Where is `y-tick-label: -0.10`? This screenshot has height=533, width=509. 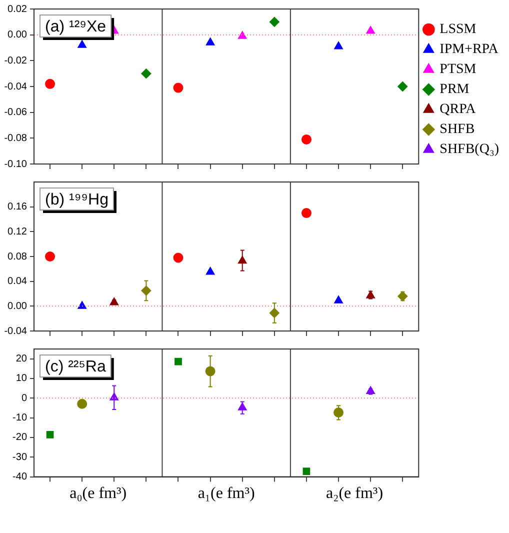 y-tick-label: -0.10 is located at coordinates (16, 164).